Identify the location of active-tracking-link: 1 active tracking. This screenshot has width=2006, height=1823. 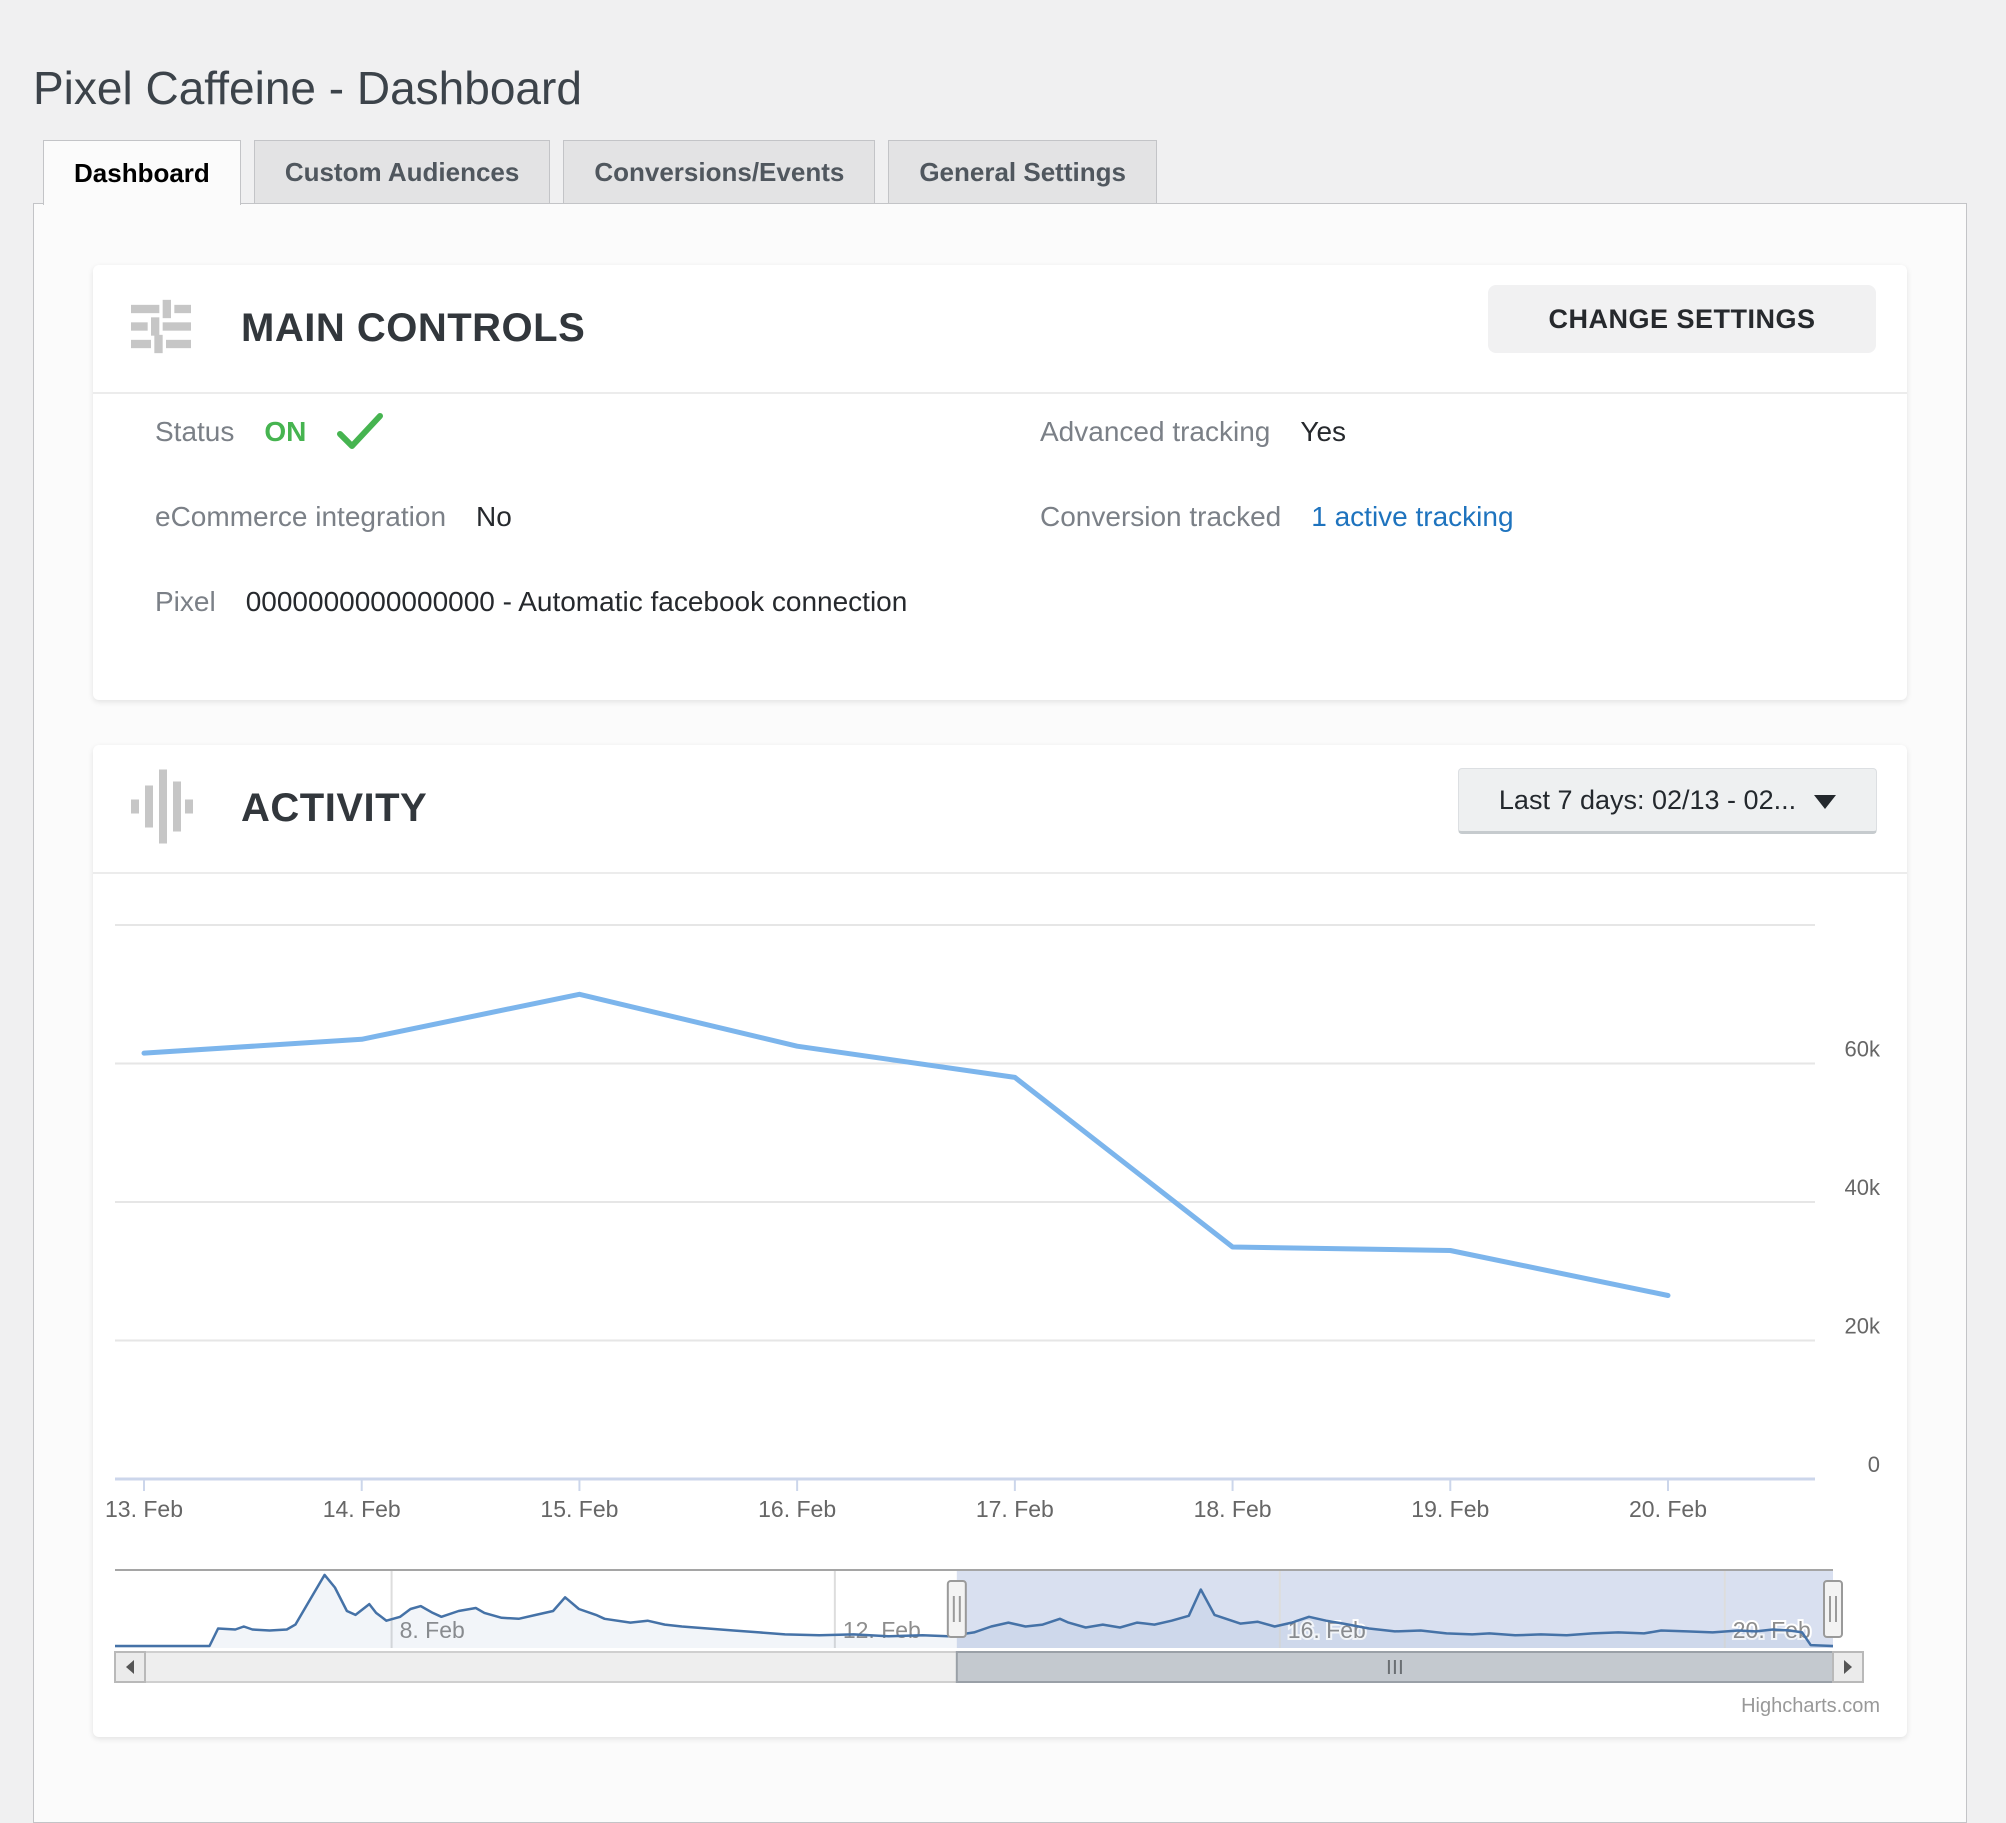
(1412, 516).